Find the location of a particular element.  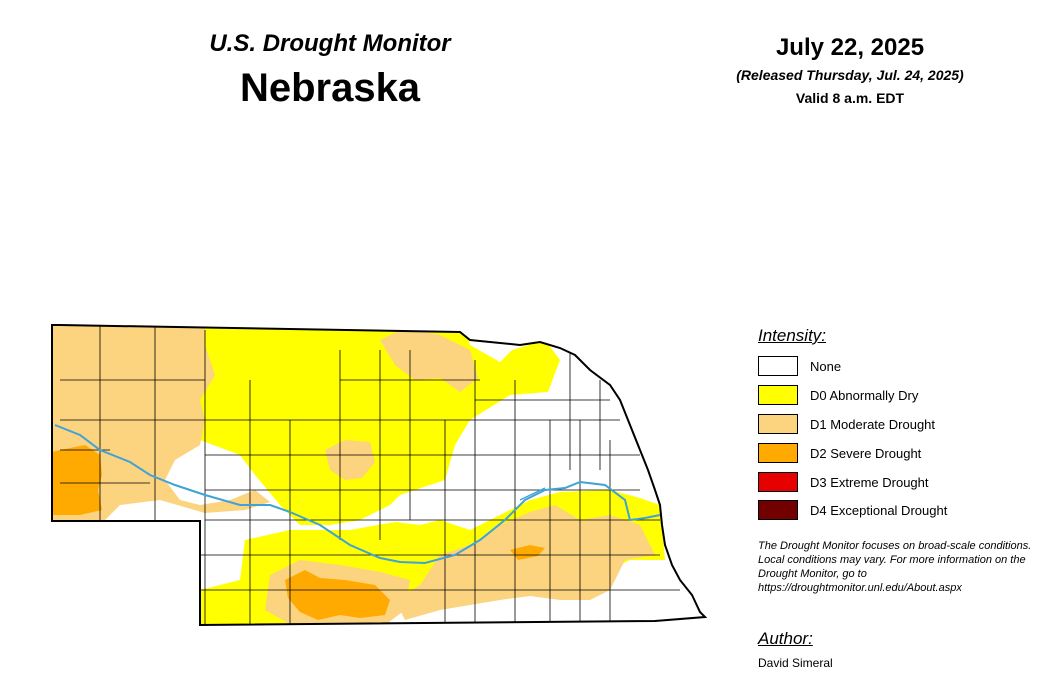

legend-item-d4: D4 Exceptional Drought is located at coordinates (852, 510).